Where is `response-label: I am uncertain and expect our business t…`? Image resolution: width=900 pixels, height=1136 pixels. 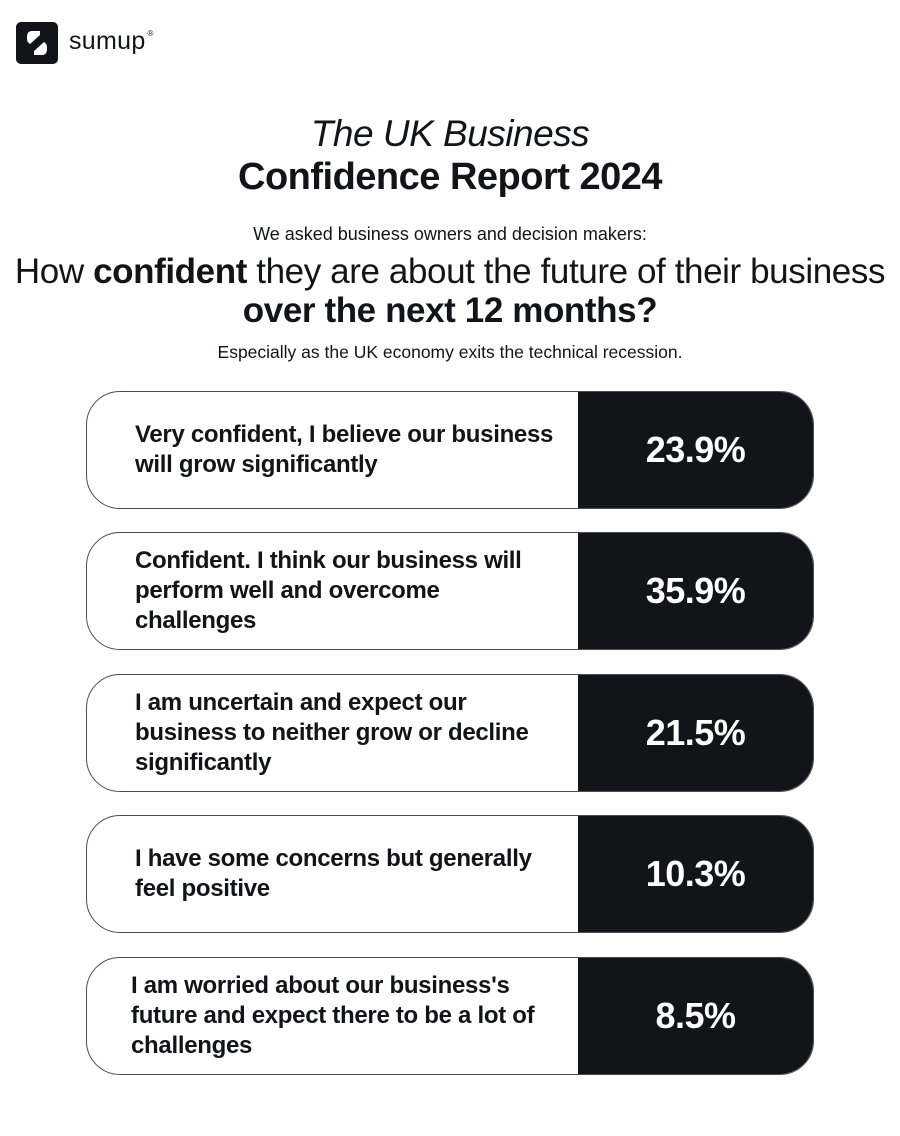 response-label: I am uncertain and expect our business t… is located at coordinates (332, 732).